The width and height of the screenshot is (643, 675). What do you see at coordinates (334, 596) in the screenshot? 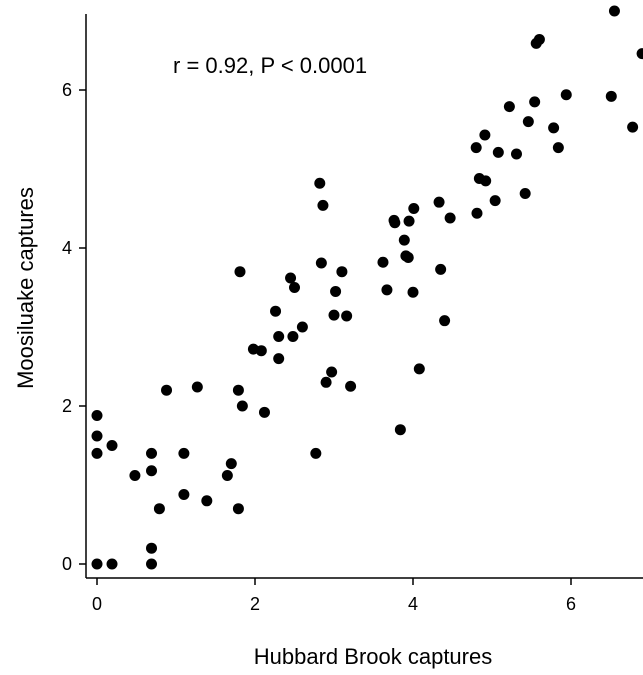
I see `x-axis-ticks: 0 2 4 6` at bounding box center [334, 596].